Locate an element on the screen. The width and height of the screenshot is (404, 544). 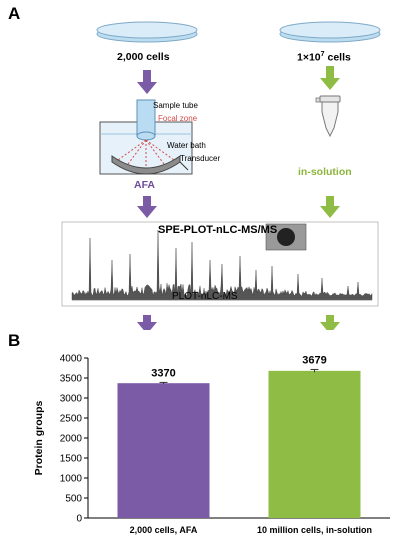
y-tick-label: 1000 is located at coordinates (71, 479).